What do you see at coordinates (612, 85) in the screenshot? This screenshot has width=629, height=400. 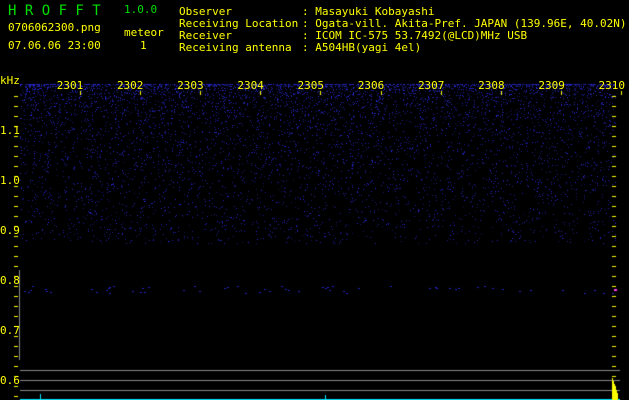 I see `x-tick-label: 2310` at bounding box center [612, 85].